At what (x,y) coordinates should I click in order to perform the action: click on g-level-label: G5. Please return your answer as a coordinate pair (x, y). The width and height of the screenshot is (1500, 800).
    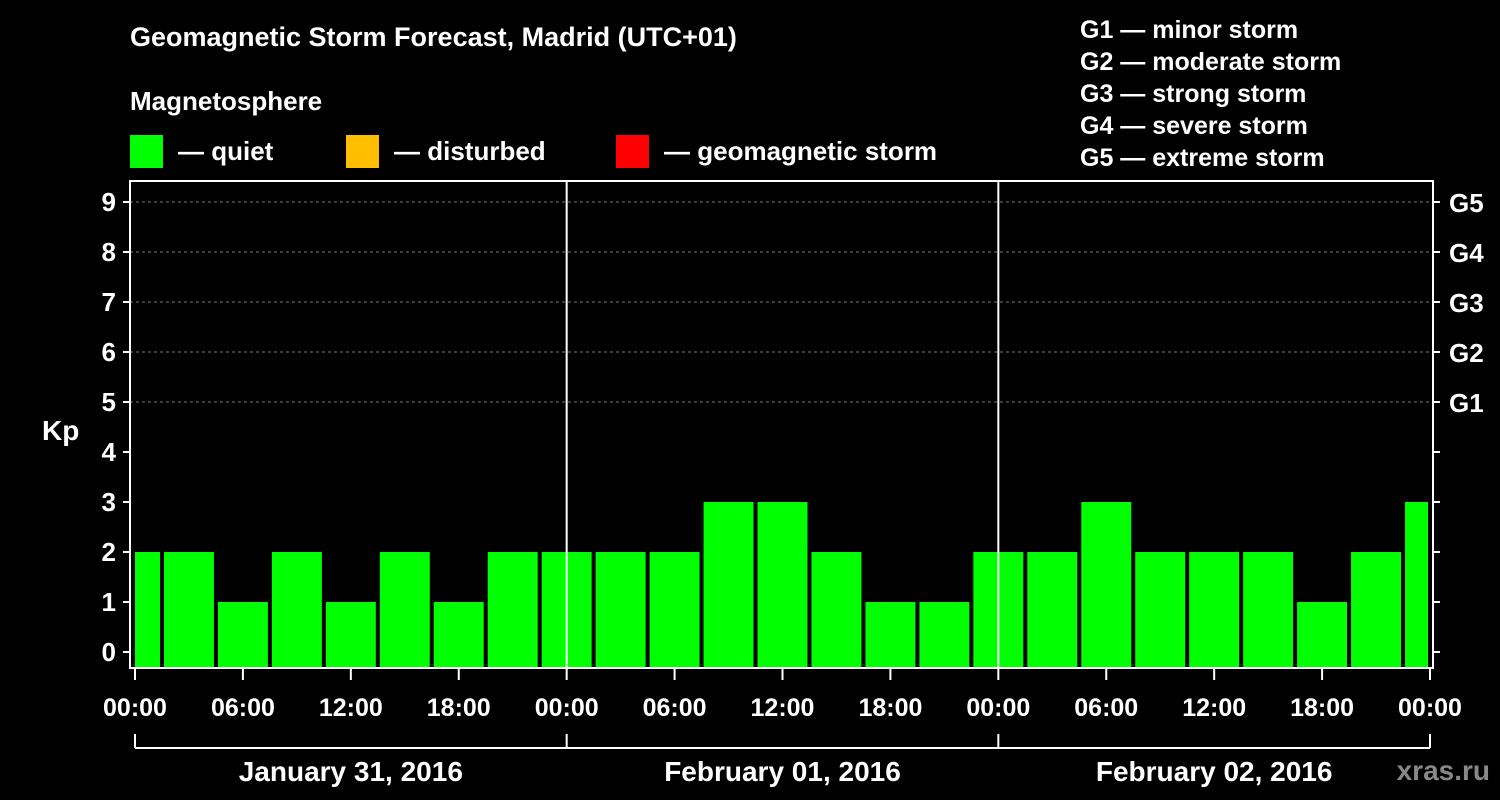
    Looking at the image, I should click on (1466, 203).